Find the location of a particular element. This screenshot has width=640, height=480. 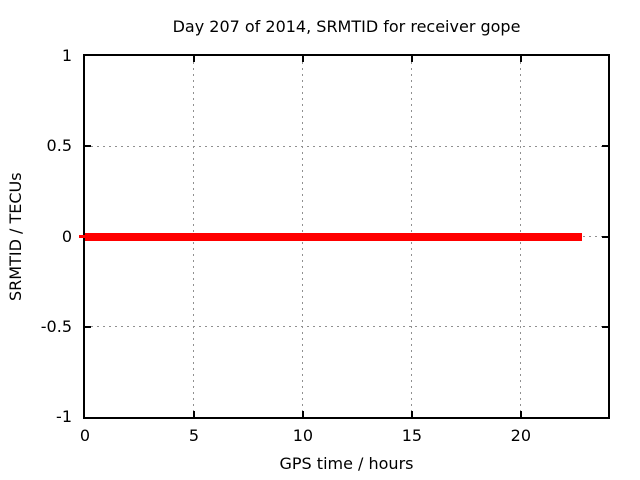

x-tick-label: 5 is located at coordinates (194, 435).